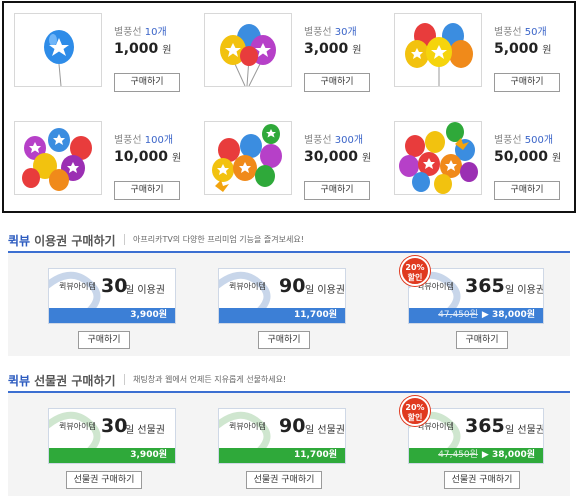 This screenshot has height=501, width=580. Describe the element at coordinates (205, 379) in the screenshot. I see `gift-description: 채팅창과 웹에서 언제든 지유롭게 선물하세요!` at that location.